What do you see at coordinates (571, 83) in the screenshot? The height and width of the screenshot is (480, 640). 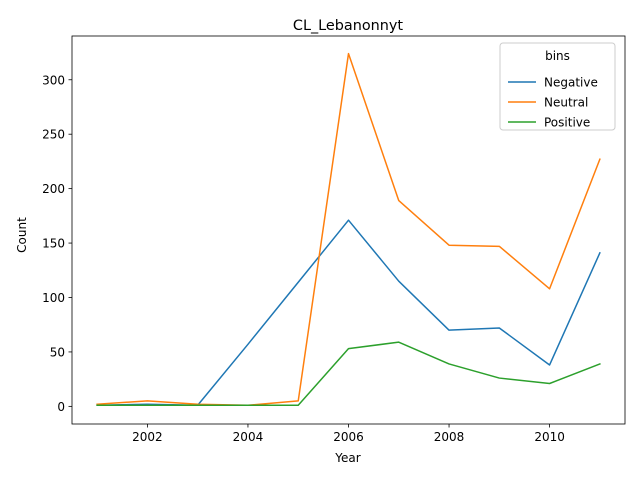 I see `legend-label-negative: Negative` at bounding box center [571, 83].